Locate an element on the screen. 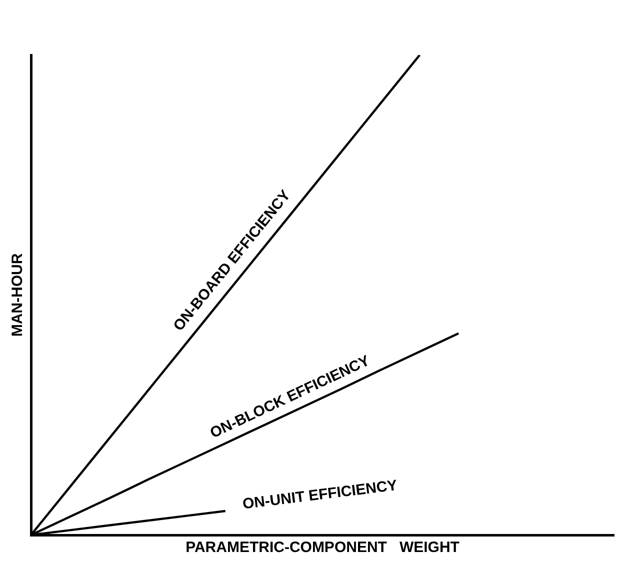  y-axis-title: MAN-HOUR is located at coordinates (17, 295).